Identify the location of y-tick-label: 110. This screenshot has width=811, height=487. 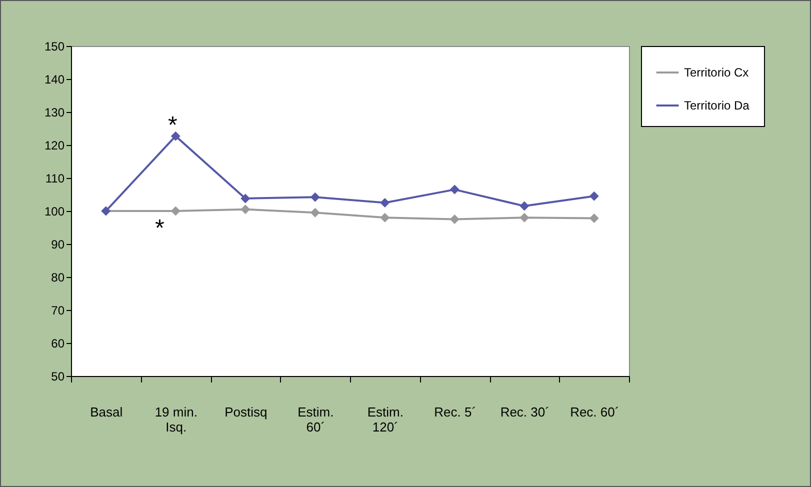
(55, 179).